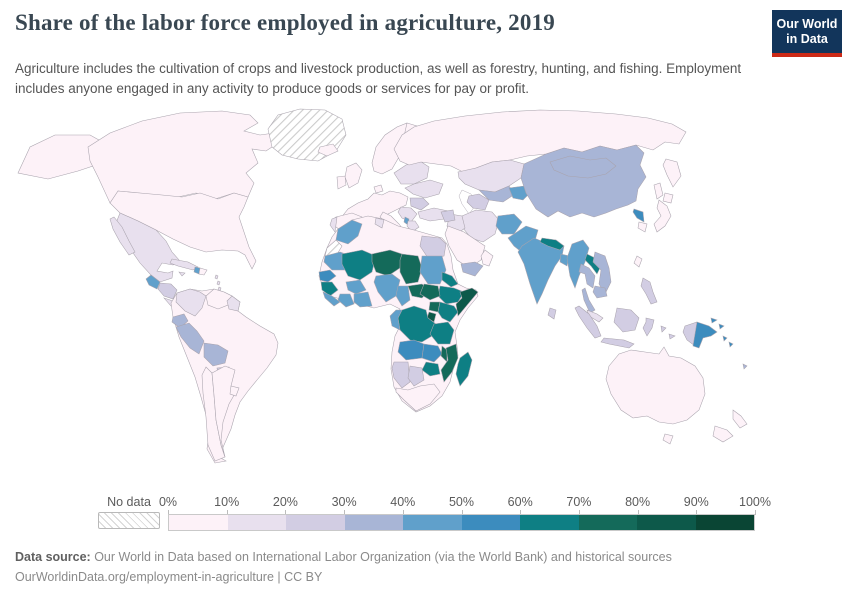 The image size is (850, 600). What do you see at coordinates (472, 269) in the screenshot?
I see `country-yemen` at bounding box center [472, 269].